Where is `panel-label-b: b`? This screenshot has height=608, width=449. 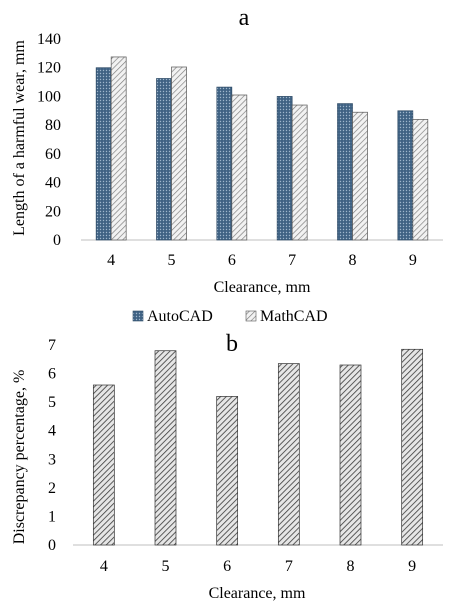
panel-label-b: b is located at coordinates (232, 344).